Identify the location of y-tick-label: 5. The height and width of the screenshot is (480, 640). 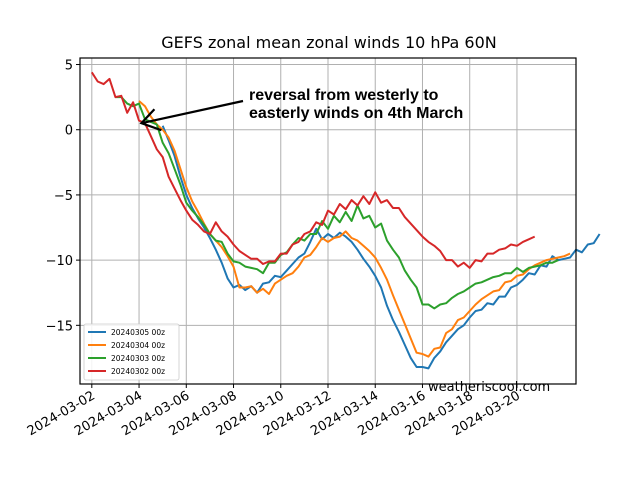
(69, 66).